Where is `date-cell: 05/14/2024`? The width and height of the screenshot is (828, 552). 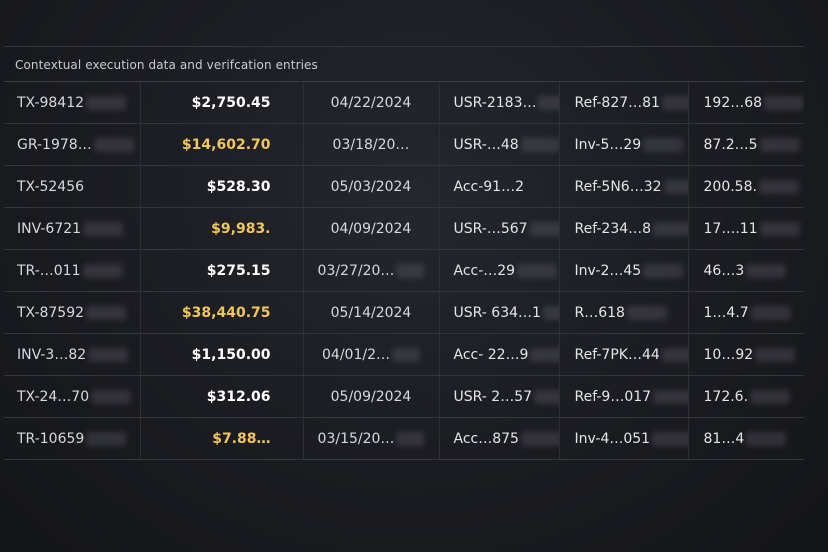
date-cell: 05/14/2024 is located at coordinates (371, 312).